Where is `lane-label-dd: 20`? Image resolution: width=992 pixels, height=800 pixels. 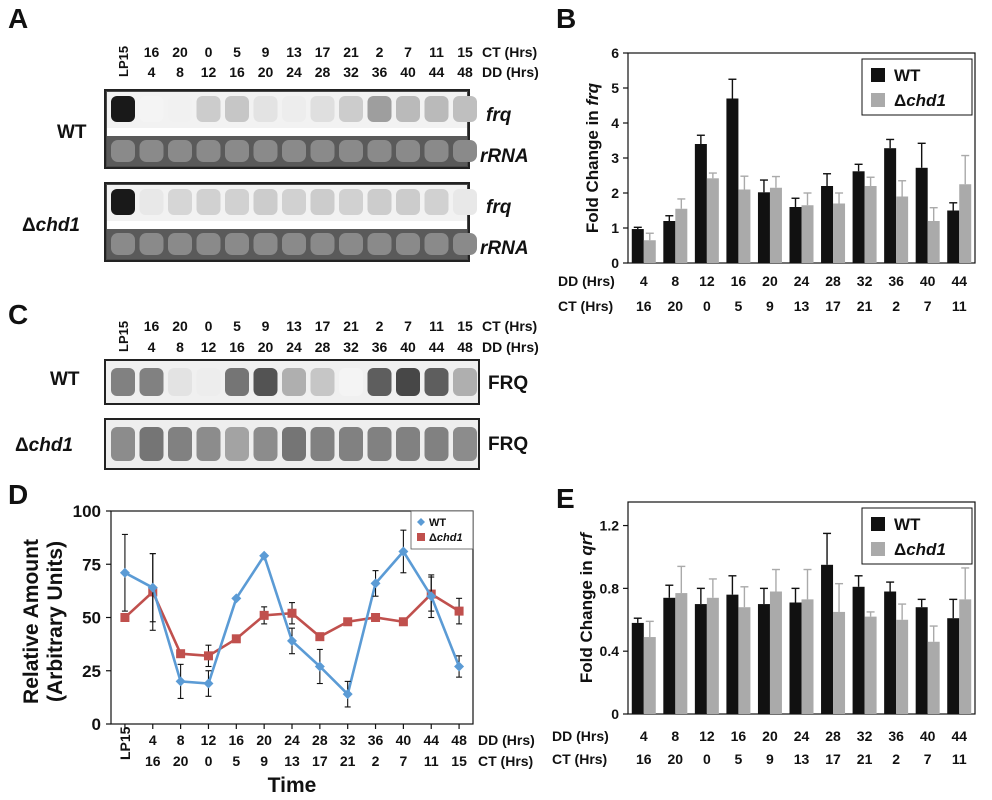
lane-label-dd: 20 is located at coordinates (266, 72).